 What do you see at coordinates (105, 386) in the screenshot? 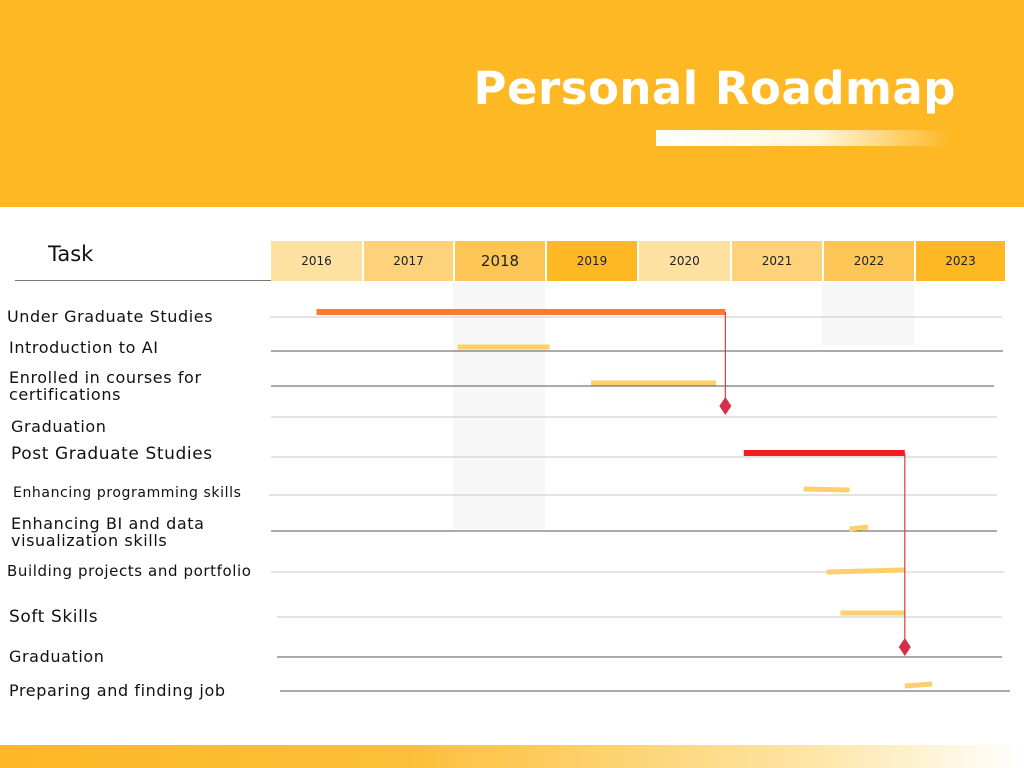
I see `task-label: Enrolled in courses for certifications` at bounding box center [105, 386].